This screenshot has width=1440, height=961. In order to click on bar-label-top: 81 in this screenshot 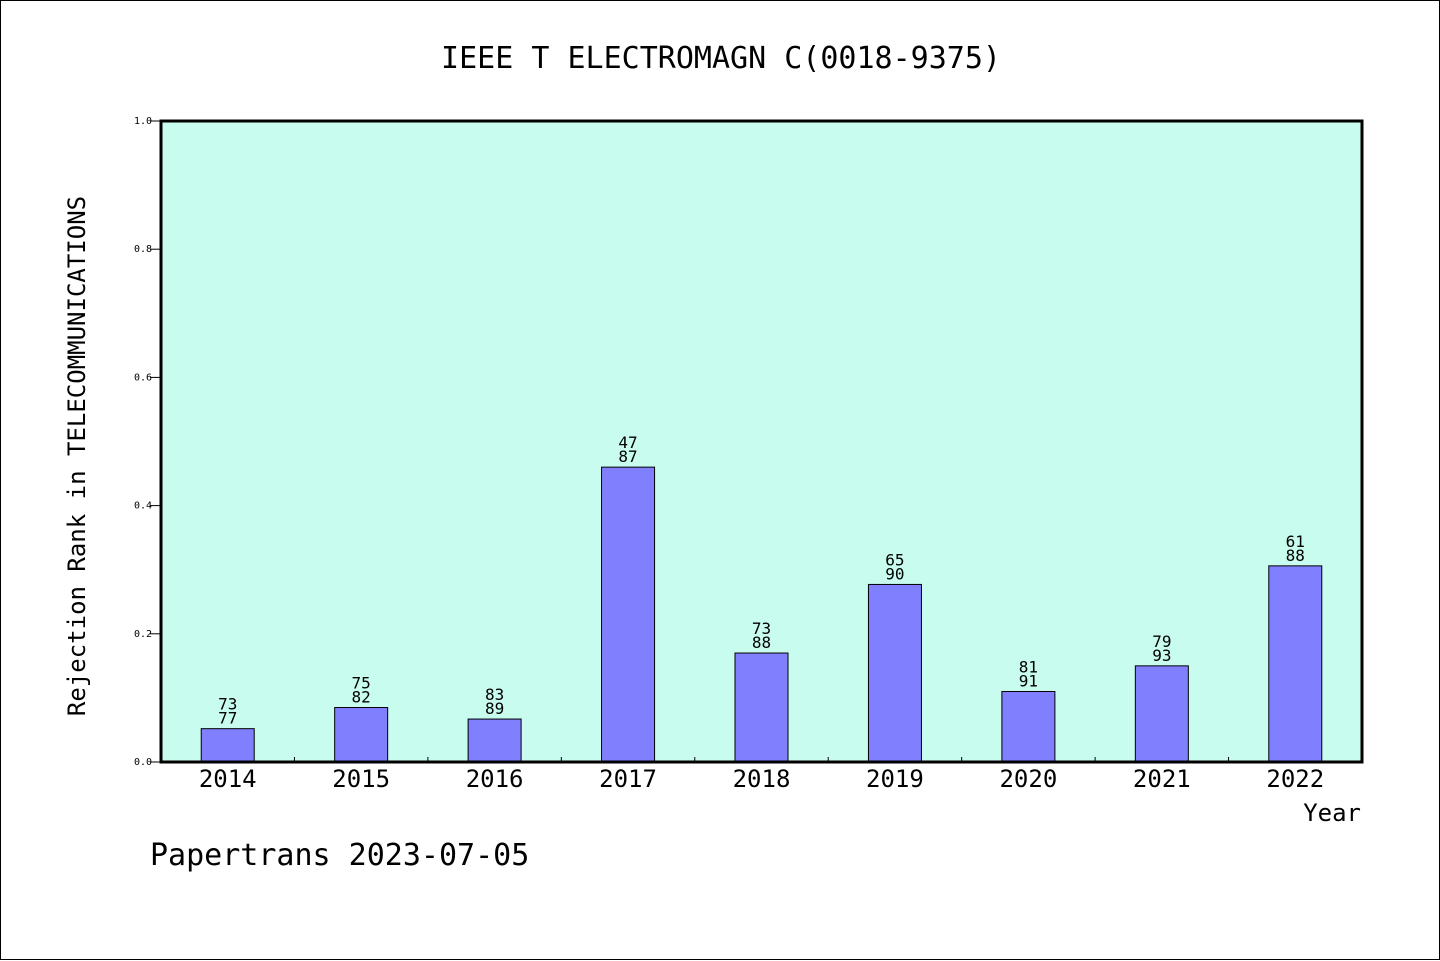, I will do `click(1028, 666)`.